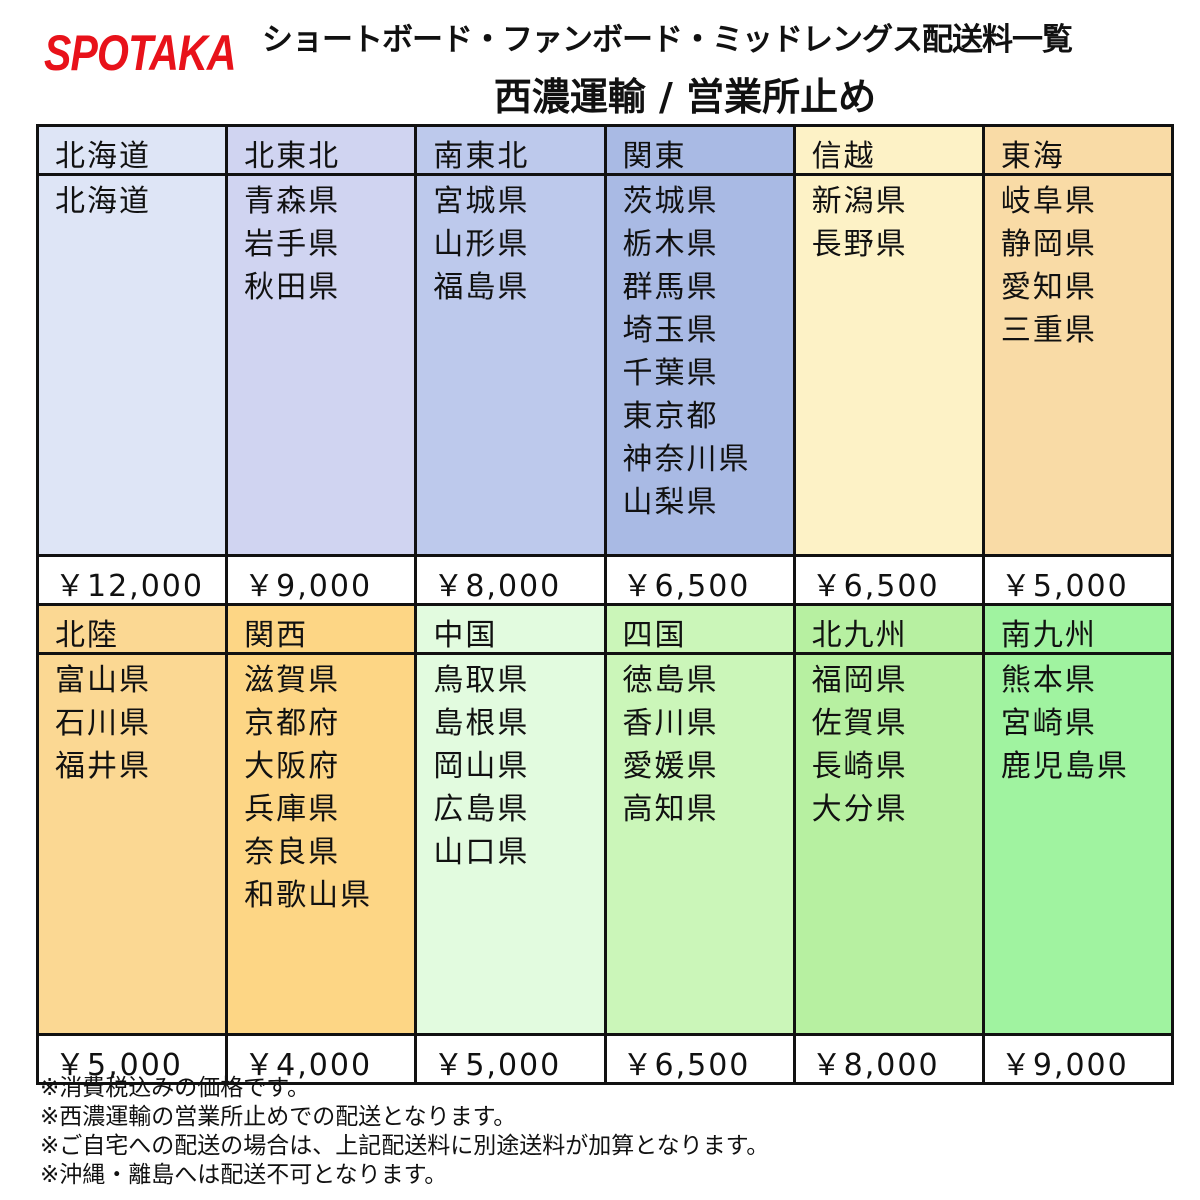 The image size is (1200, 1200). What do you see at coordinates (670, 287) in the screenshot?
I see `prefecture: 群馬県` at bounding box center [670, 287].